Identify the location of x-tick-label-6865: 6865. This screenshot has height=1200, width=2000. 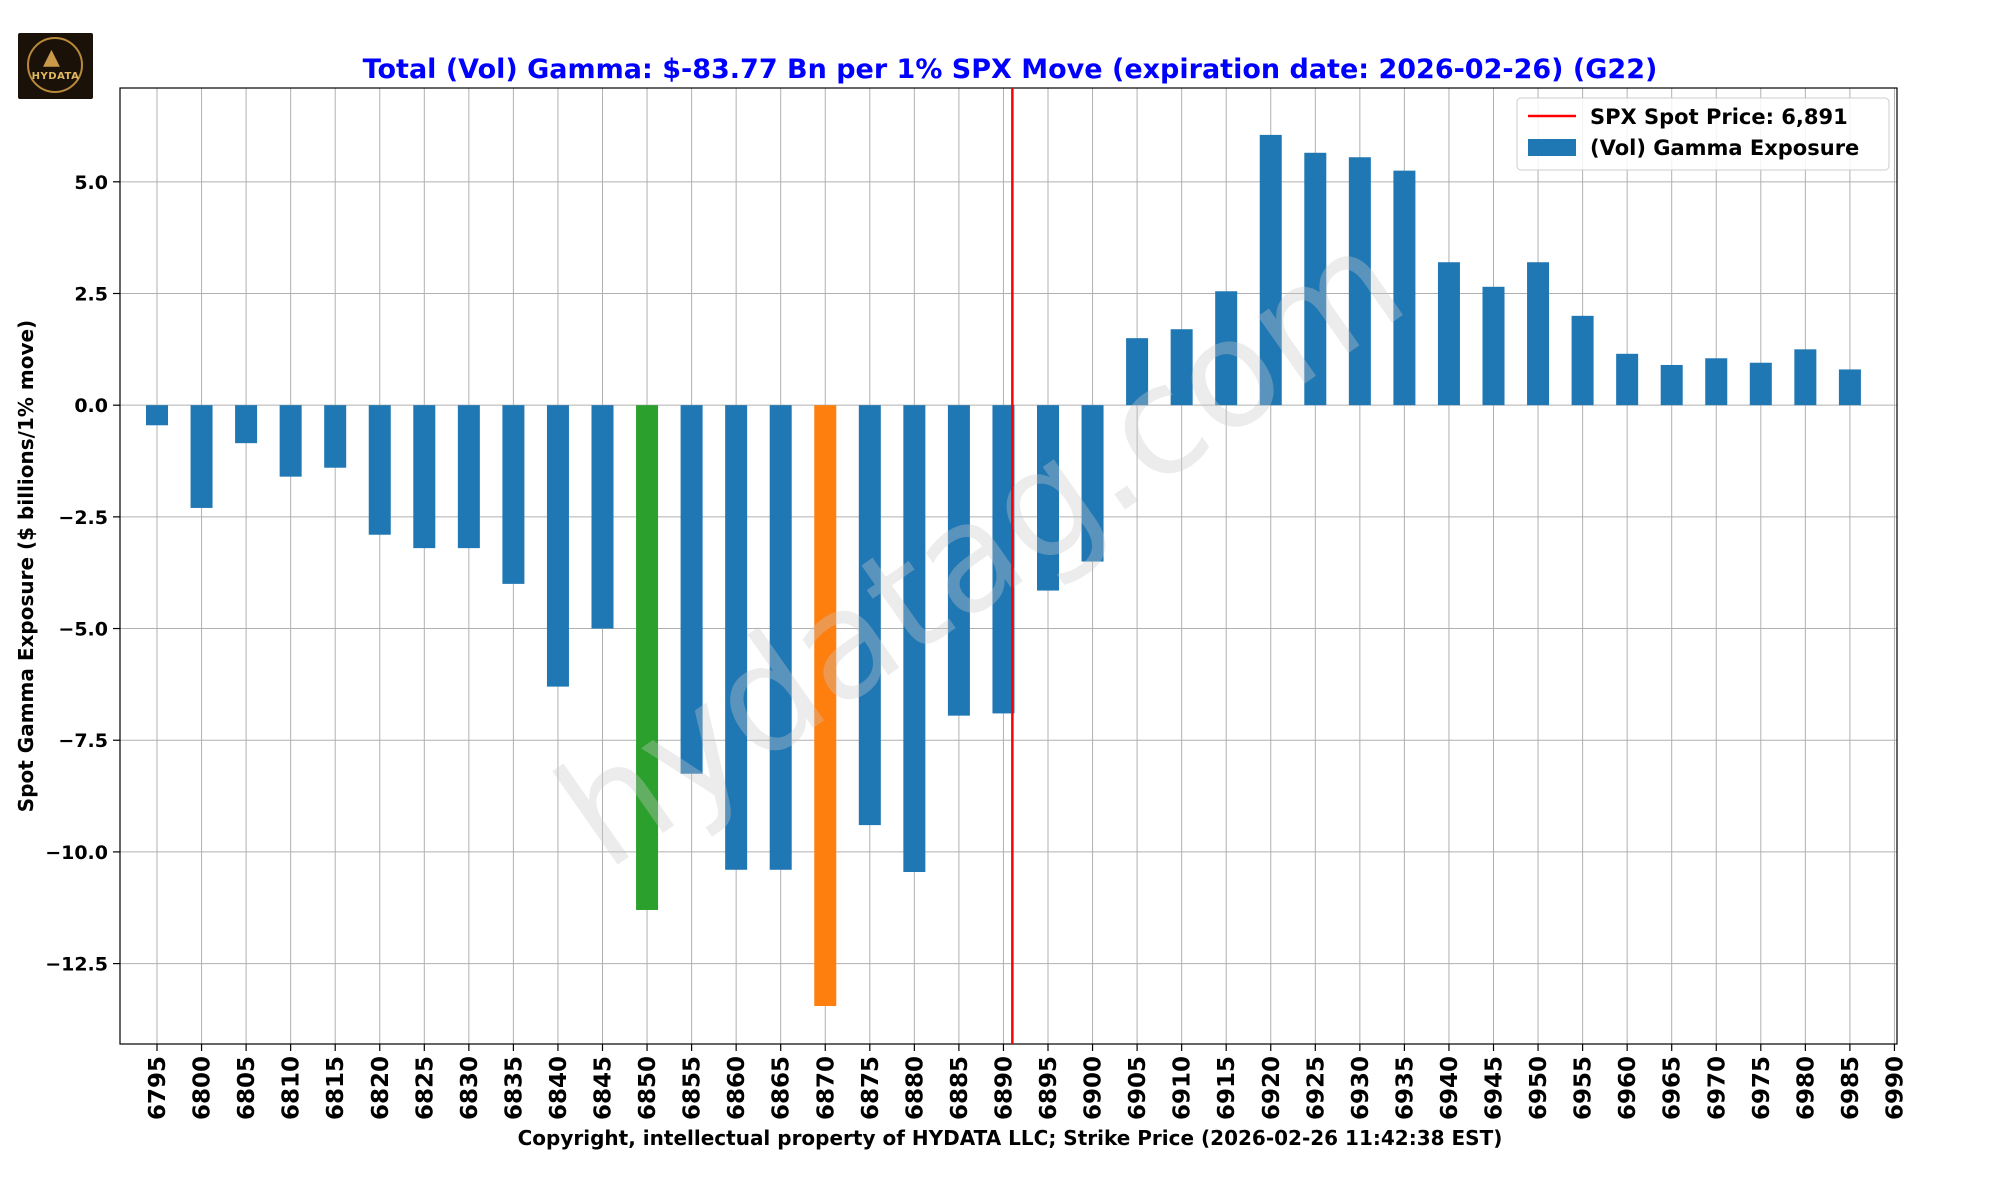
(782, 1088).